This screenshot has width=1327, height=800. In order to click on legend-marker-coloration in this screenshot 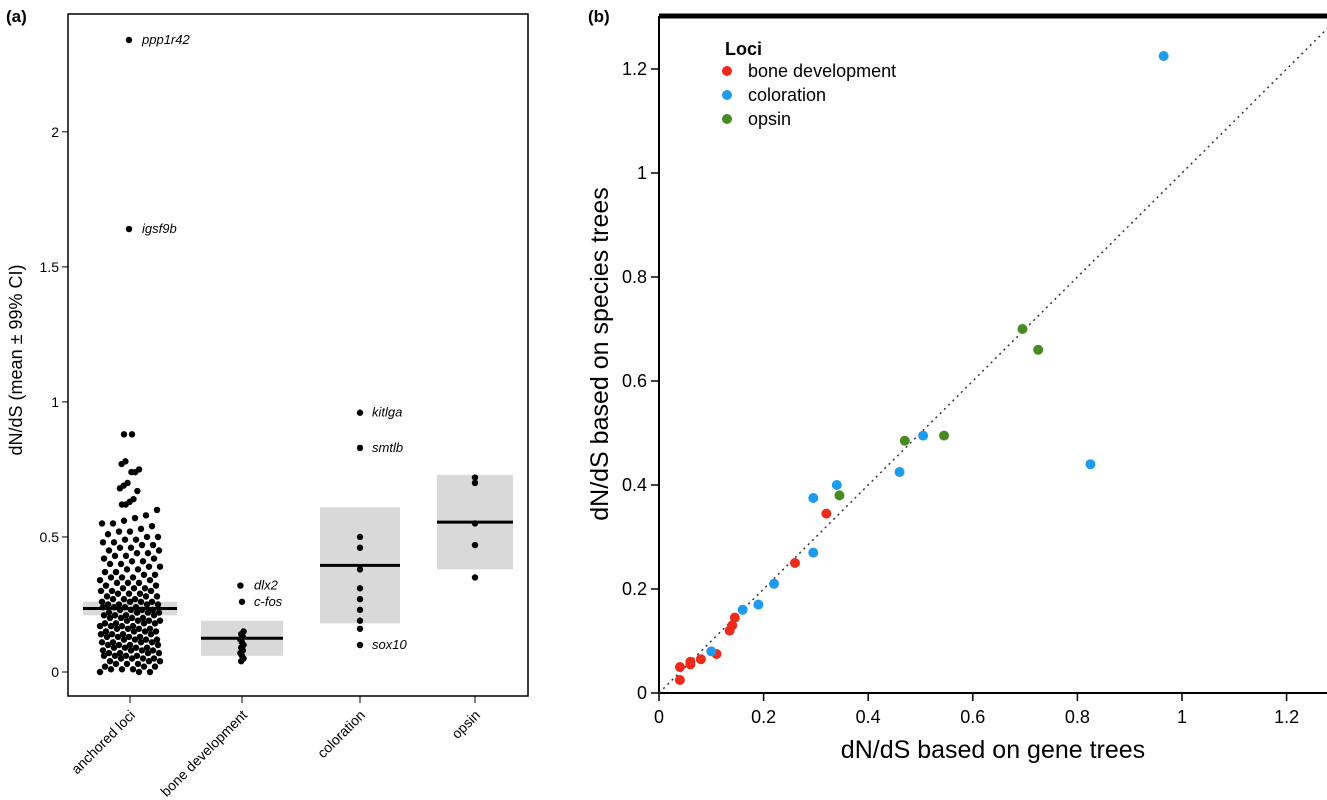, I will do `click(727, 95)`.